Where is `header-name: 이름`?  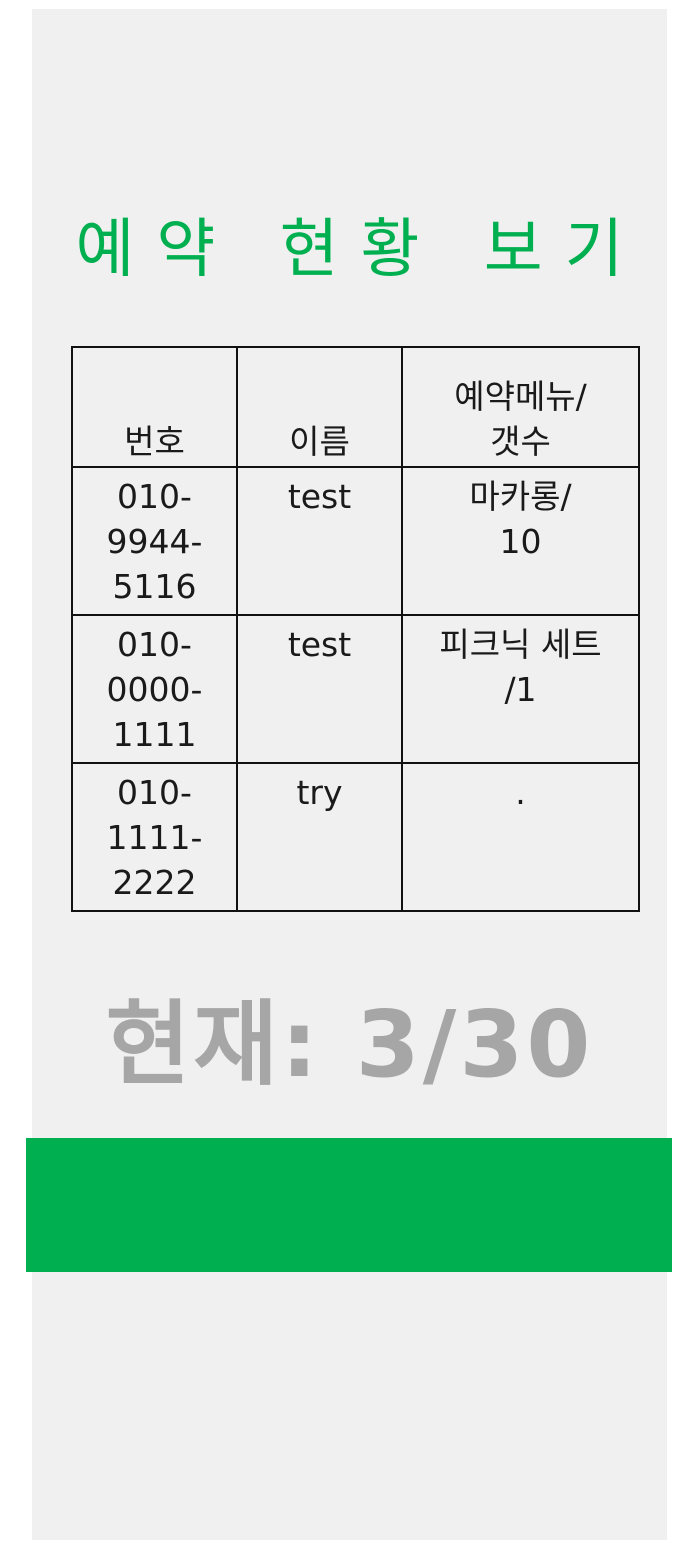
header-name: 이름 is located at coordinates (319, 407).